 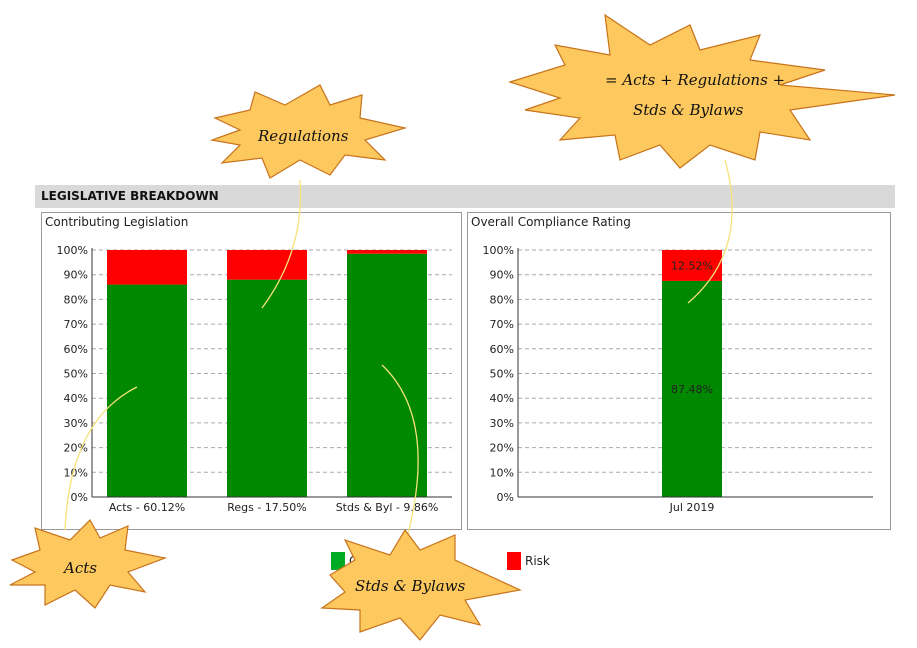 I want to click on chart-title: Overall Compliance Rating, so click(x=551, y=222).